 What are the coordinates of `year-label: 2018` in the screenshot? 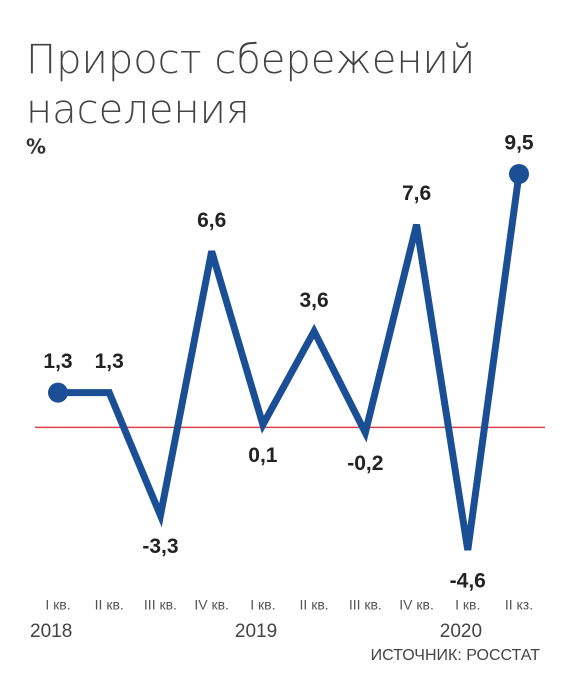 It's located at (51, 631).